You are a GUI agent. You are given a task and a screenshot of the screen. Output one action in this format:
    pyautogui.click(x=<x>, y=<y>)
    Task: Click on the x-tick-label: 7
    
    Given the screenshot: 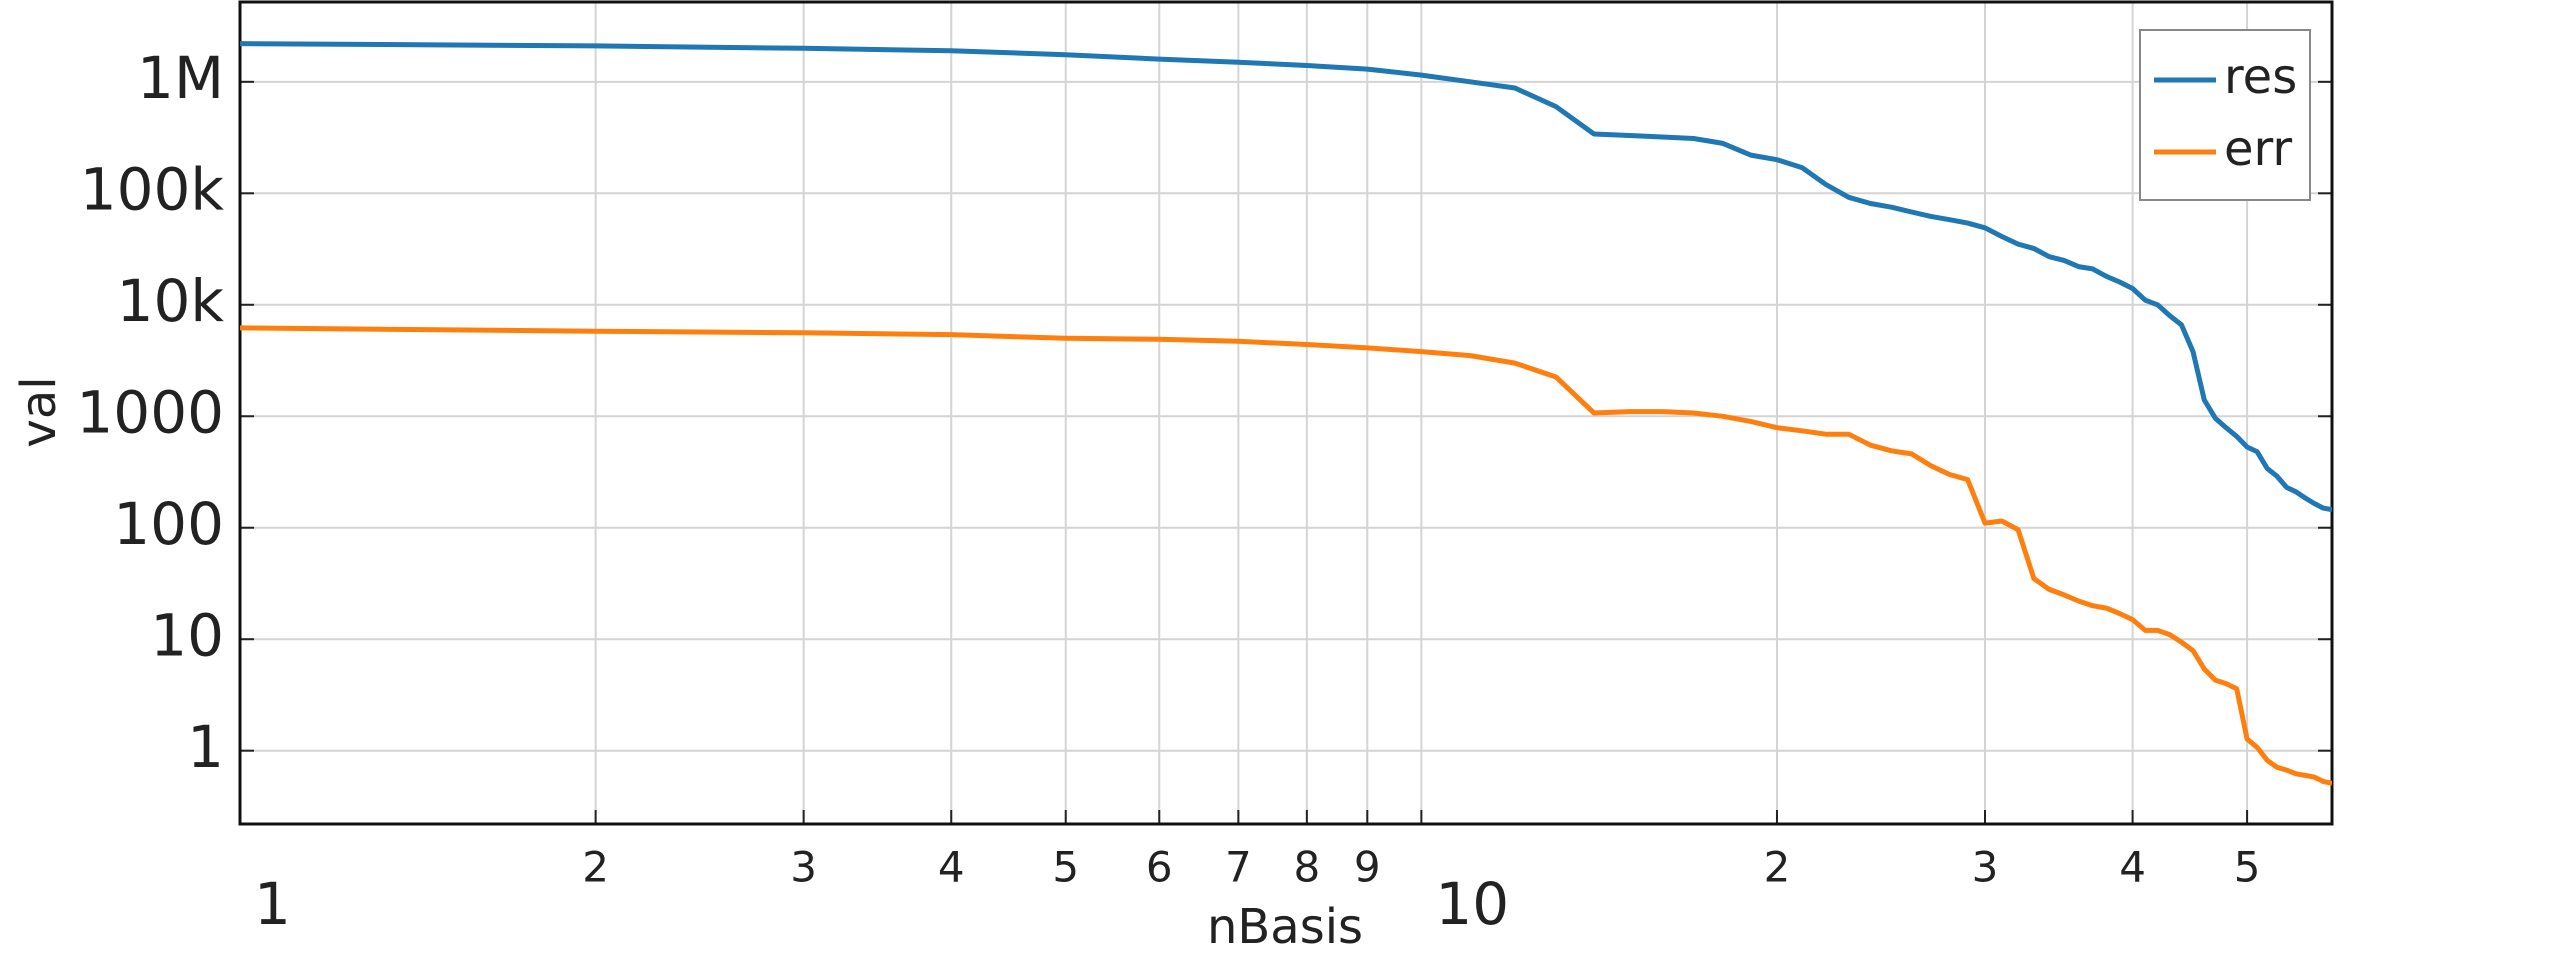 What is the action you would take?
    pyautogui.click(x=1238, y=867)
    